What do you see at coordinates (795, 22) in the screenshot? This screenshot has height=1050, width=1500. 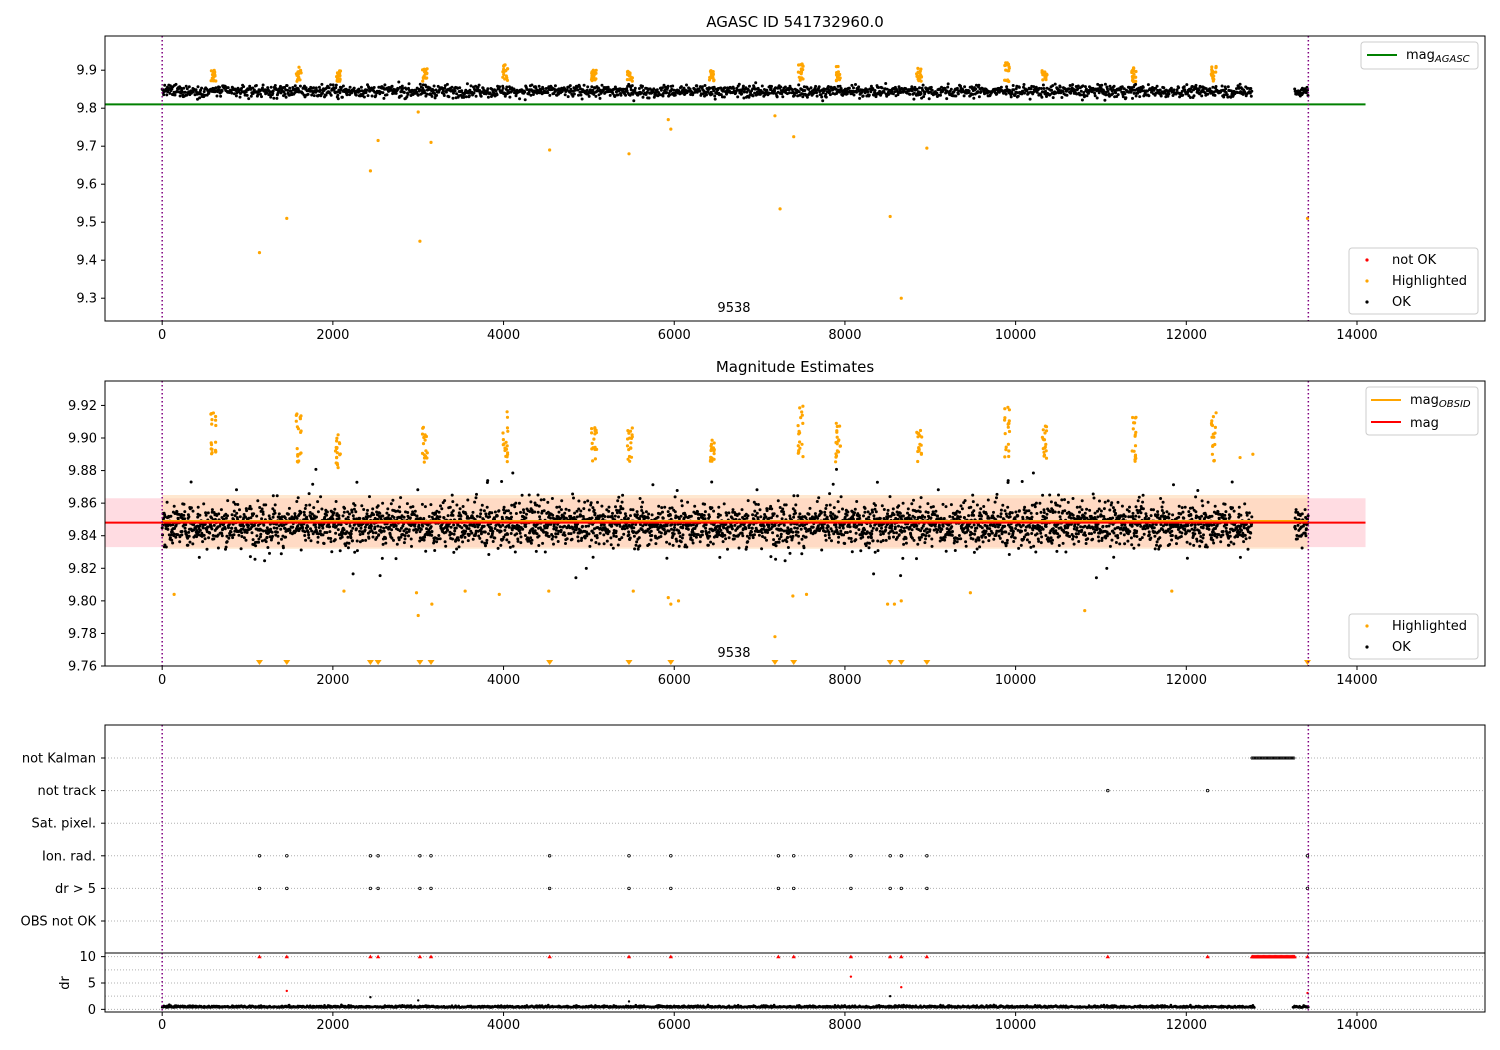 I see `panel1-title: AGASC ID 541732960.0` at bounding box center [795, 22].